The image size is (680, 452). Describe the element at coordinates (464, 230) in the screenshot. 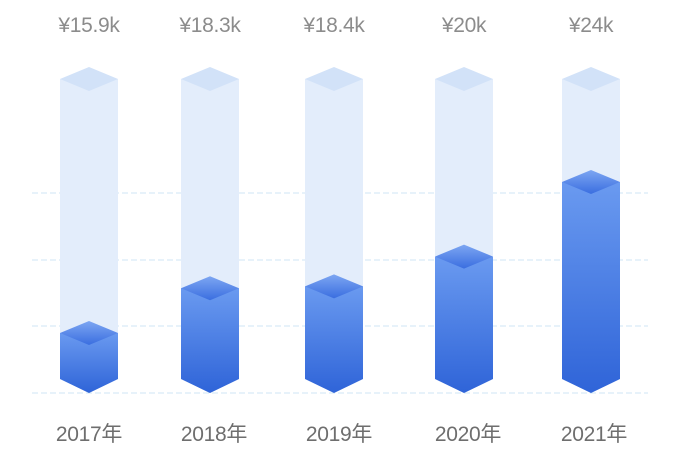

I see `bar-2020` at that location.